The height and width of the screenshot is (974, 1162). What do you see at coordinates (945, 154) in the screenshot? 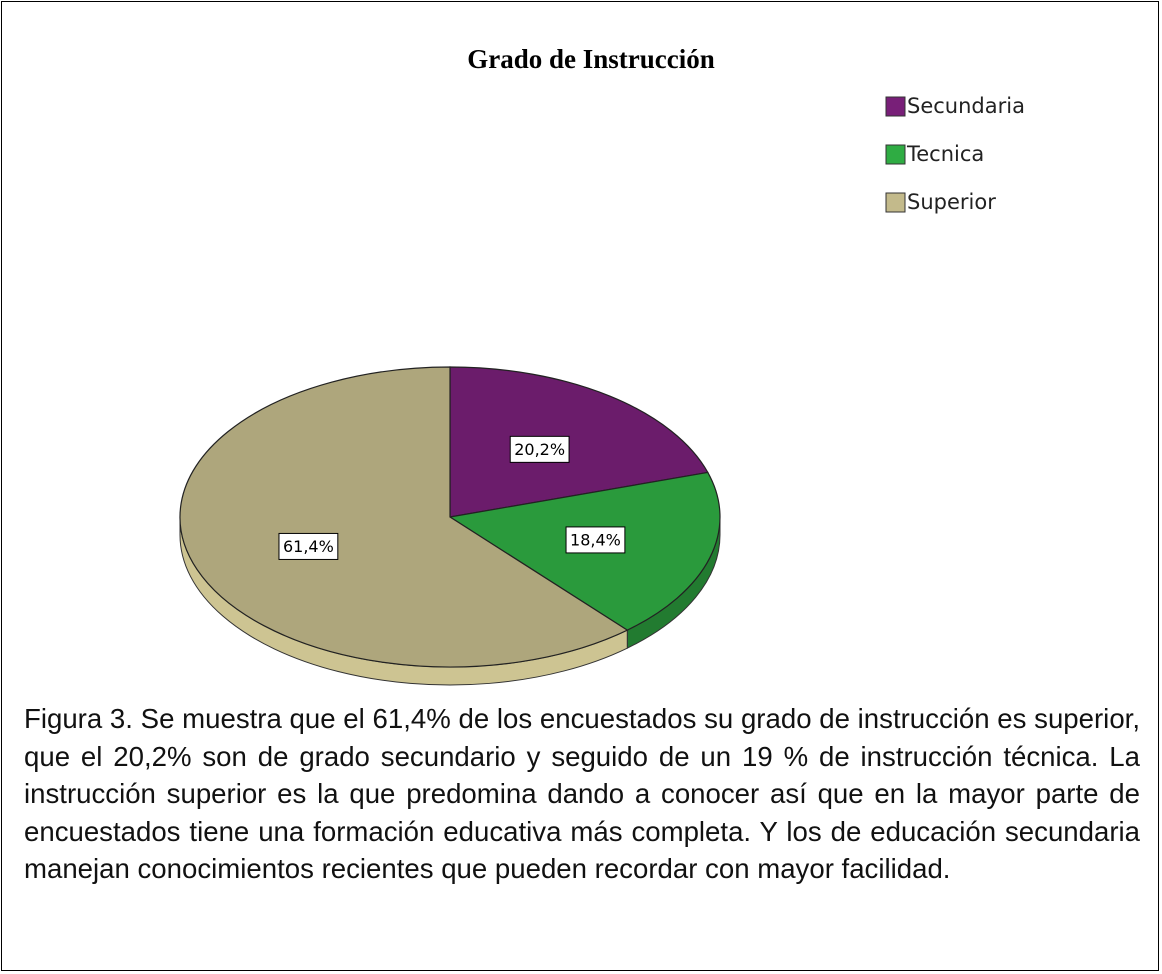
I see `legend-label: Tecnica` at bounding box center [945, 154].